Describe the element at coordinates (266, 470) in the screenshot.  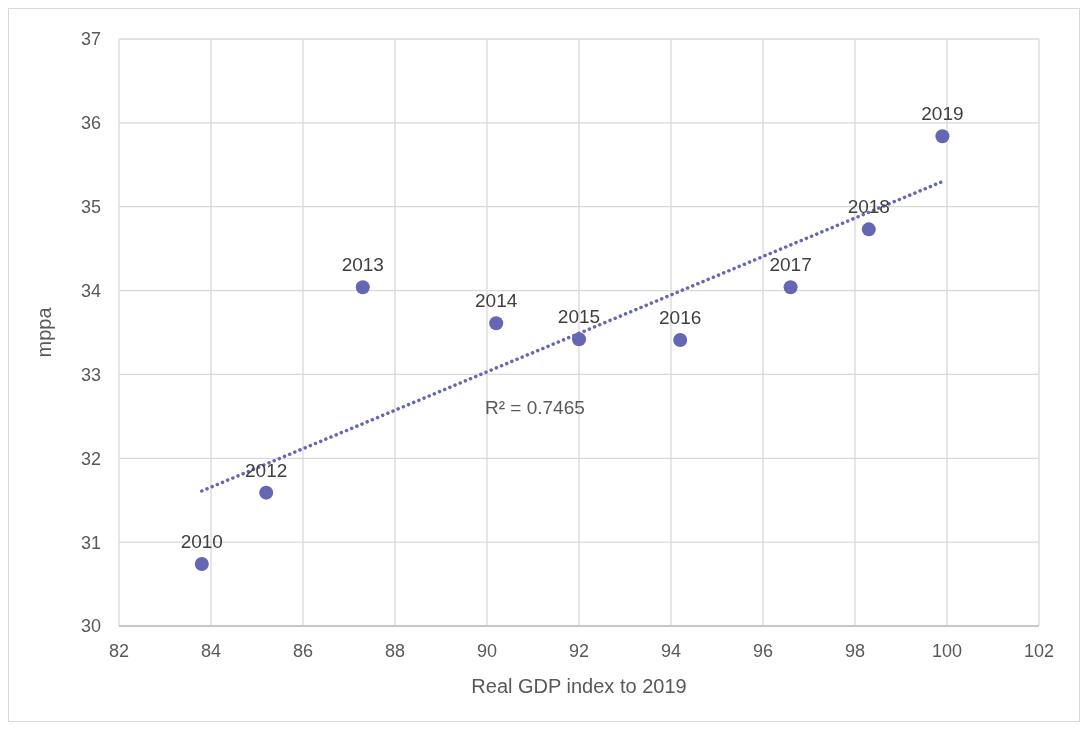
I see `annotation: 2012` at that location.